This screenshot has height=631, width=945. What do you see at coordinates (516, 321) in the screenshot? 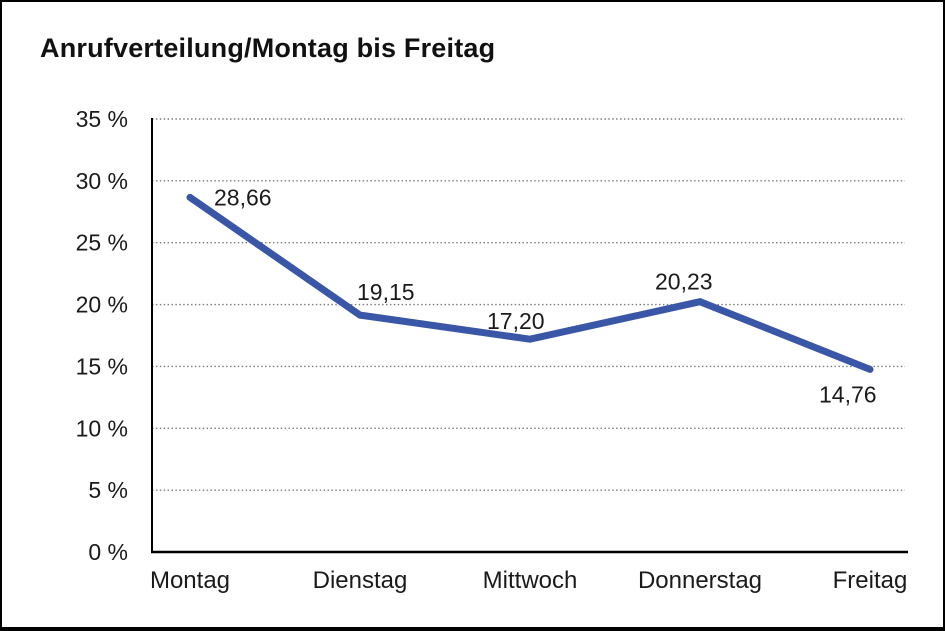
I see `data-point-label: 17,20` at bounding box center [516, 321].